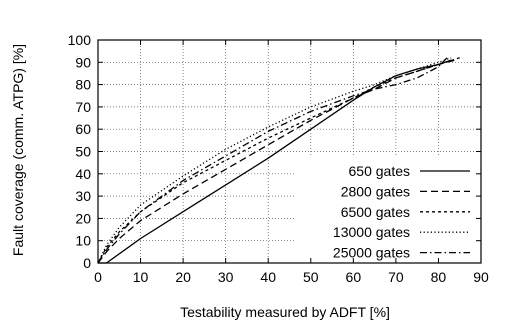 The width and height of the screenshot is (512, 323). What do you see at coordinates (380, 171) in the screenshot?
I see `legend-label: 650 gates` at bounding box center [380, 171].